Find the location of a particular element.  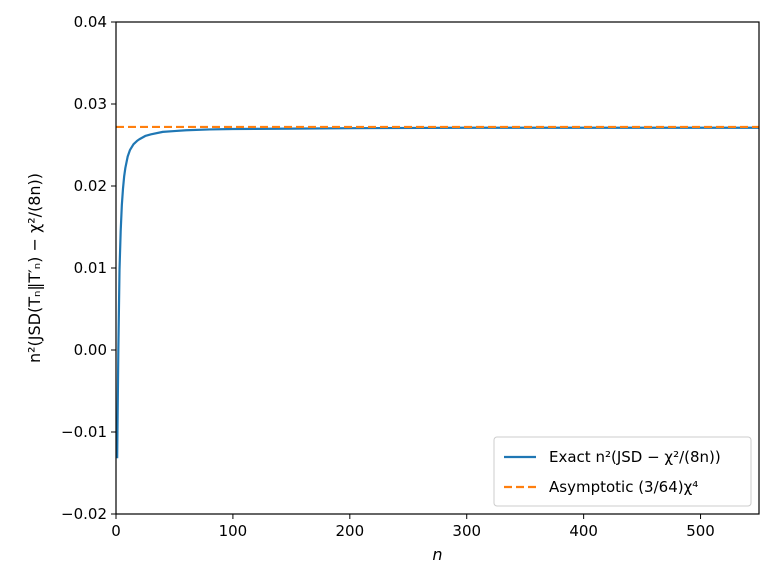

y-tick-label: −0.02 is located at coordinates (84, 514).